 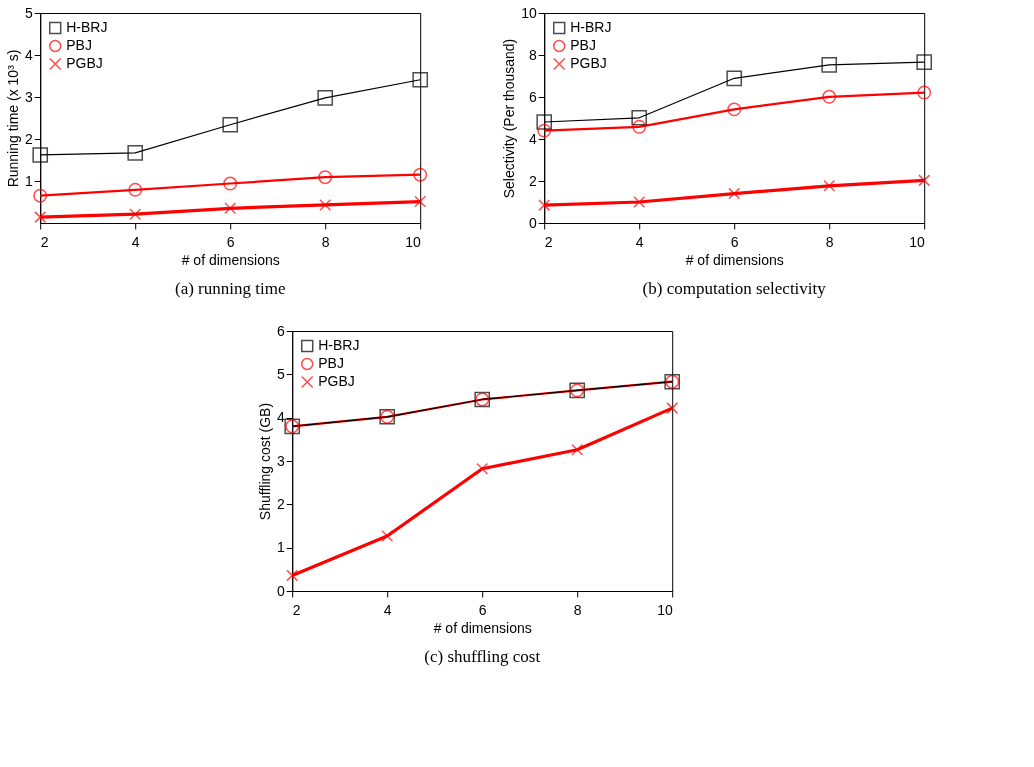 I want to click on text: (b) computation selectivity, so click(x=734, y=288).